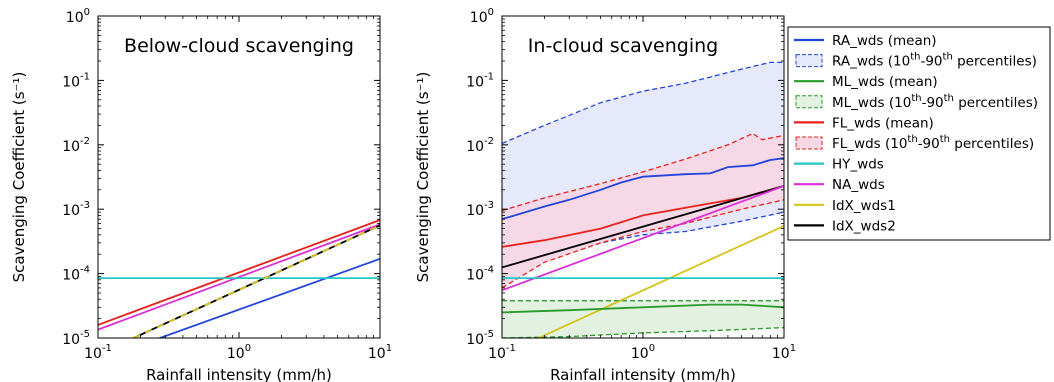  What do you see at coordinates (623, 46) in the screenshot?
I see `in-cloud-title: In-cloud scavenging` at bounding box center [623, 46].